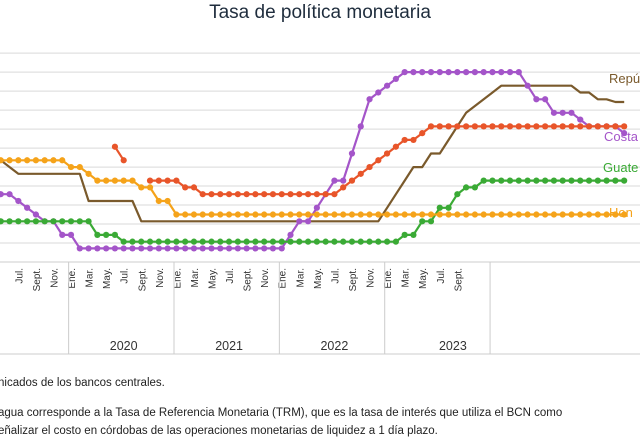 The image size is (640, 437). Describe the element at coordinates (621, 136) in the screenshot. I see `series-label: Costa` at that location.